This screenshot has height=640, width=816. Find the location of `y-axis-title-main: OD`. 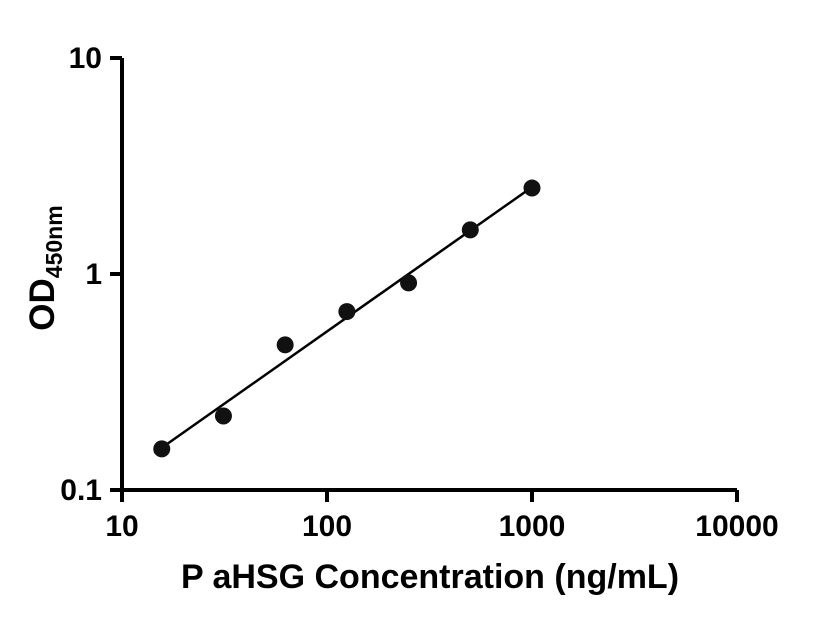

y-axis-title-main: OD is located at coordinates (42, 304).